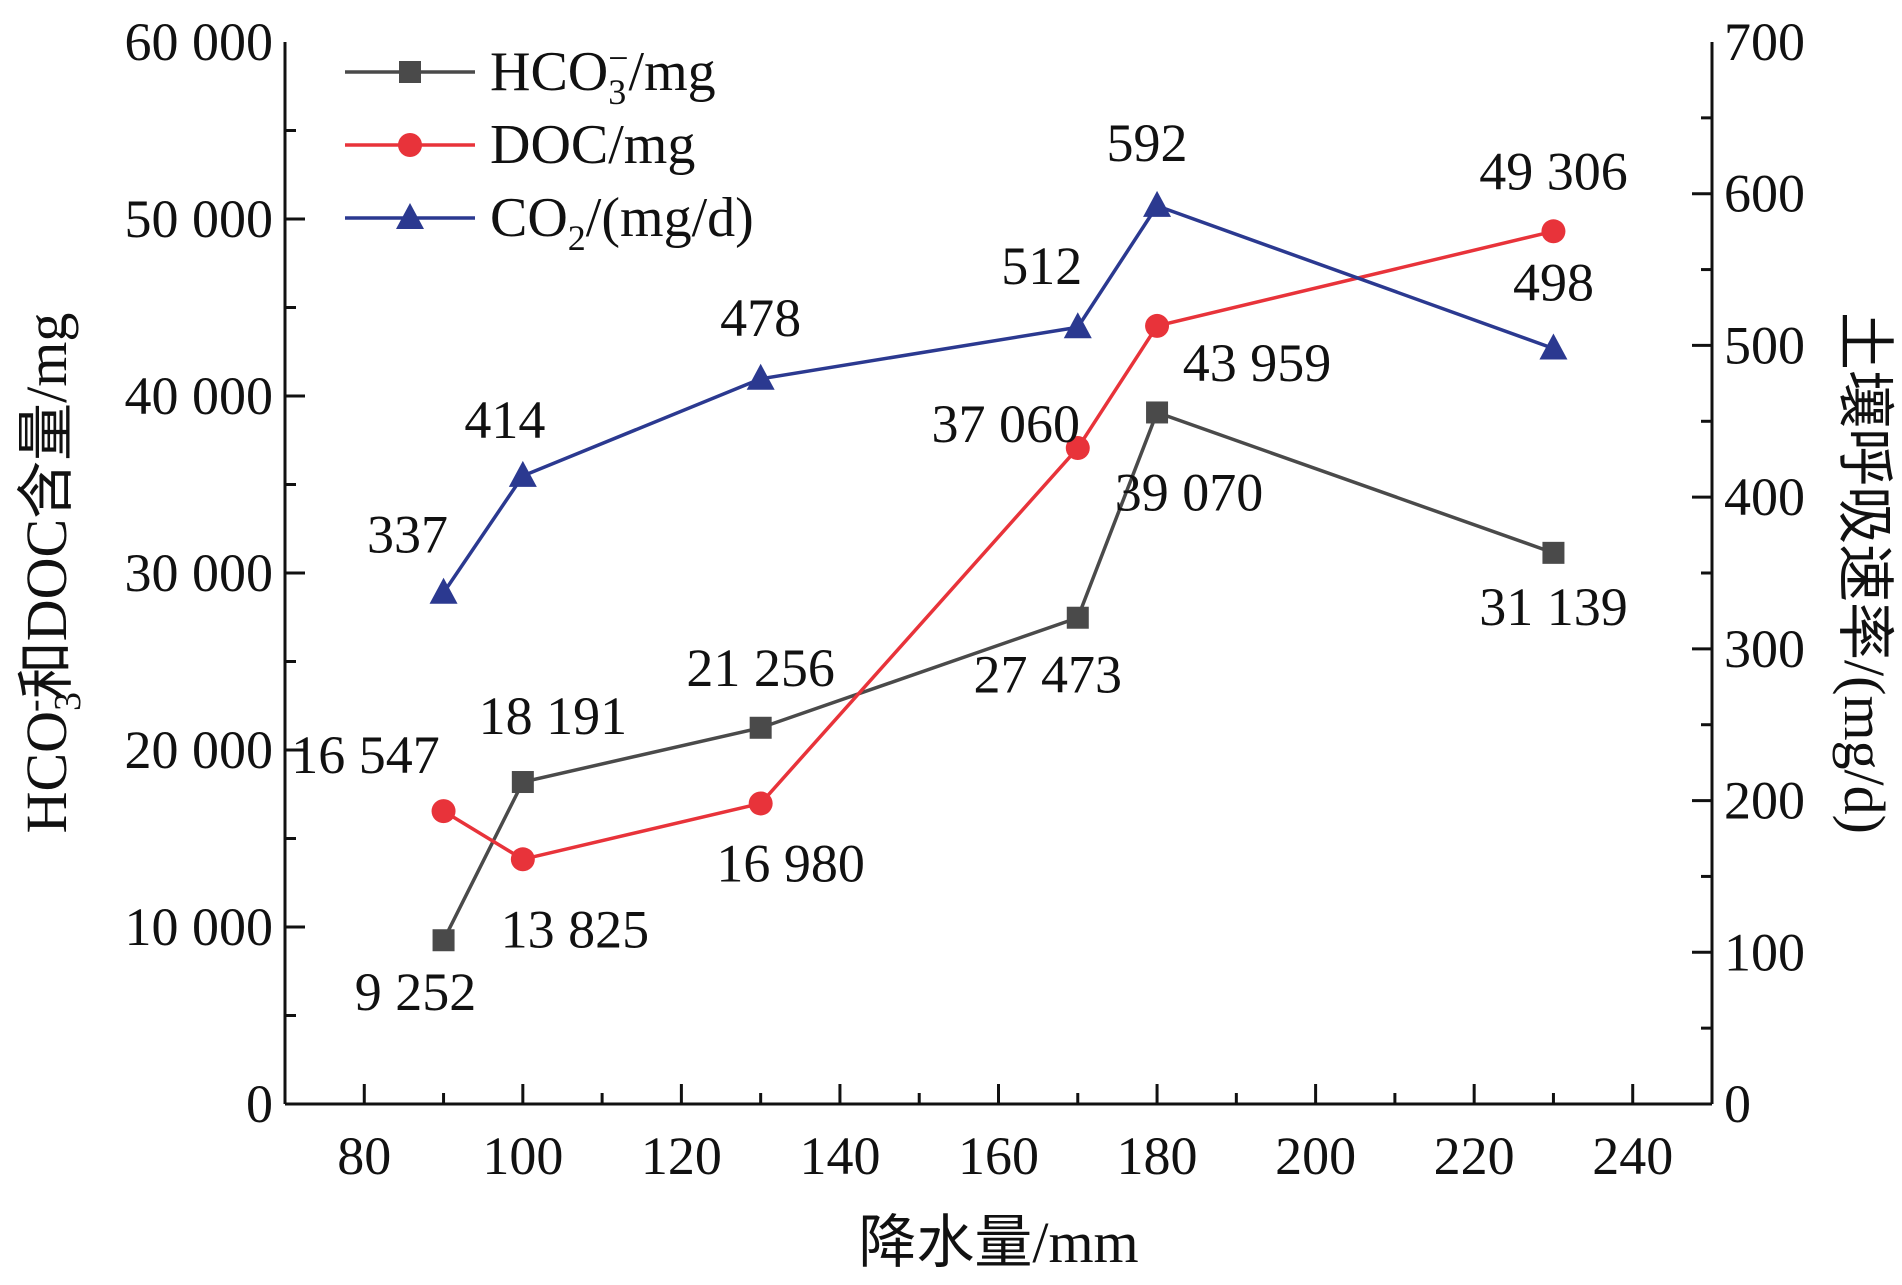 This screenshot has height=1285, width=1902. What do you see at coordinates (575, 929) in the screenshot?
I see `data-label: 13 825` at bounding box center [575, 929].